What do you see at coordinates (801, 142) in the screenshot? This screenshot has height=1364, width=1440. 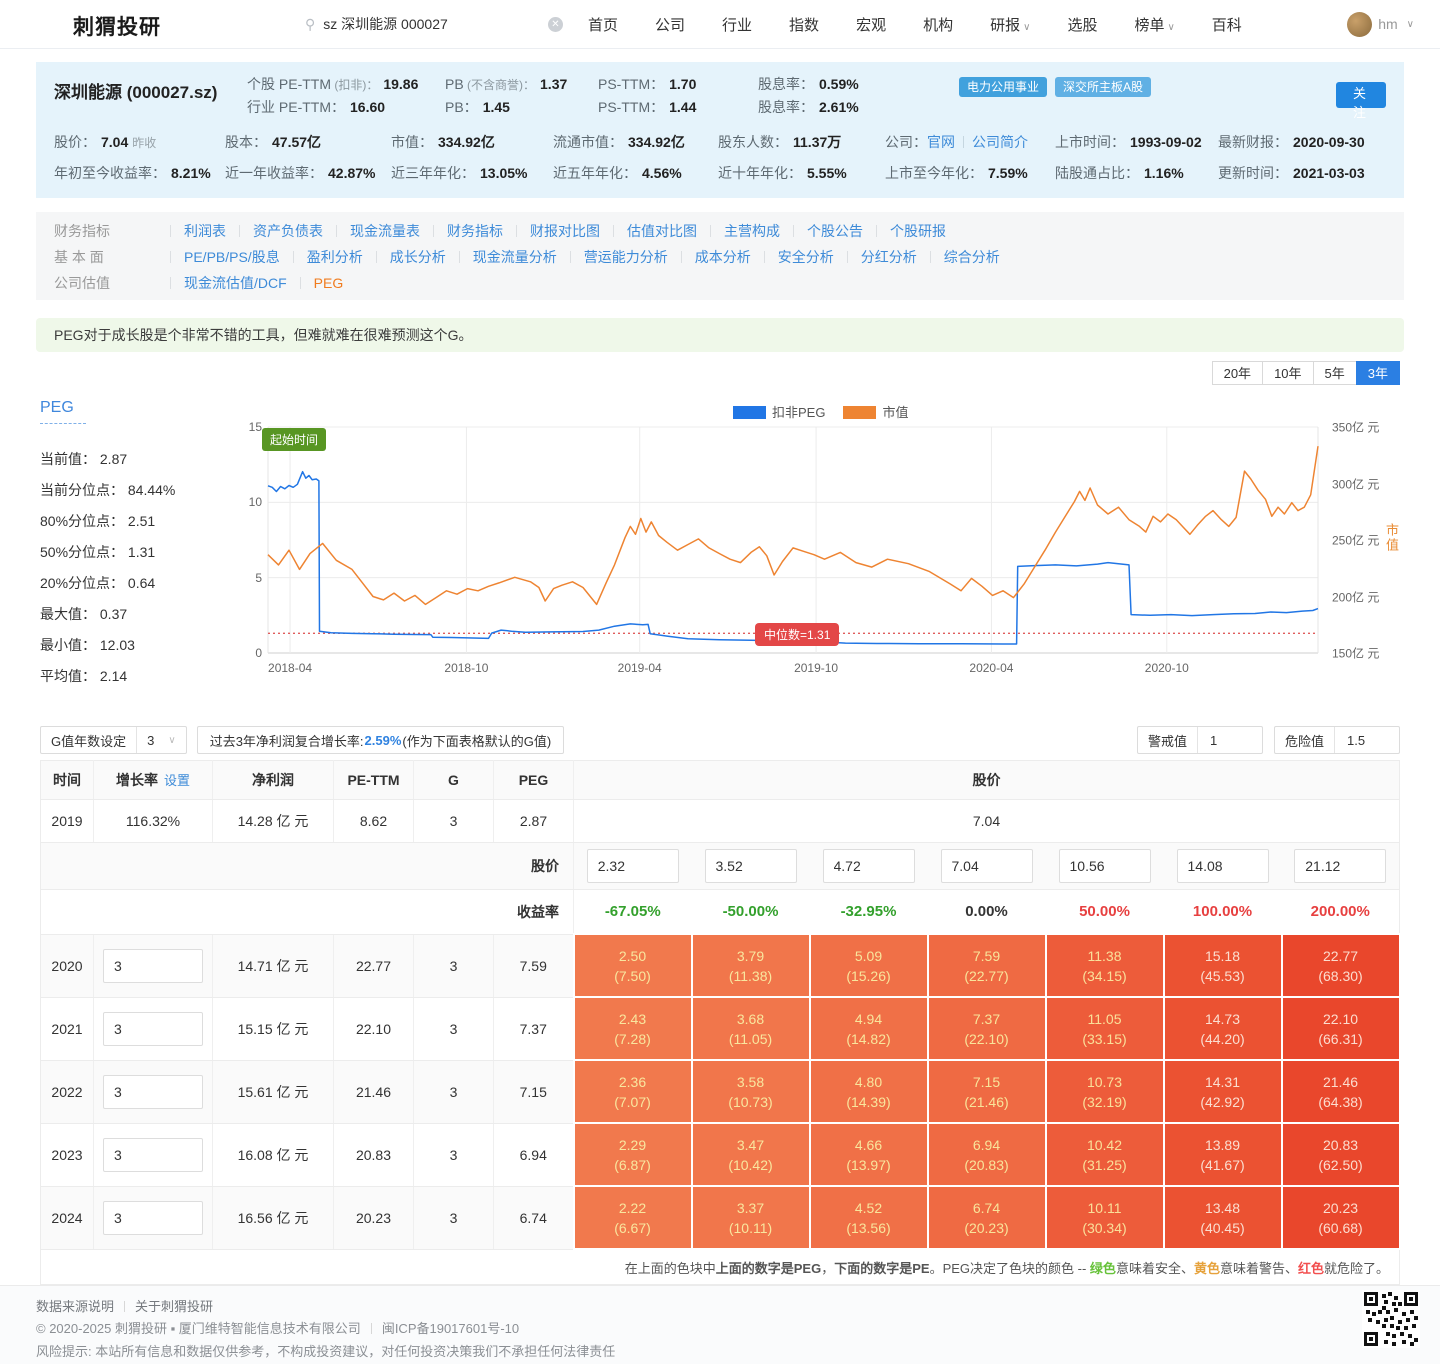 I see `info-item-4: 股东人数： 11.37万` at bounding box center [801, 142].